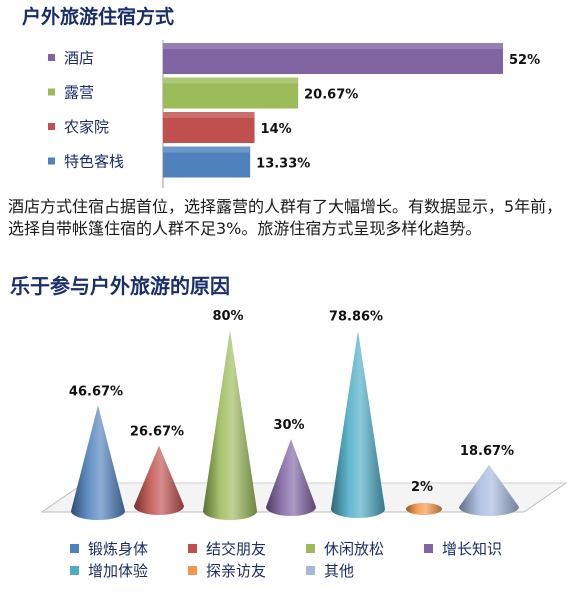  I want to click on legend-item: 增长知识, so click(483, 549).